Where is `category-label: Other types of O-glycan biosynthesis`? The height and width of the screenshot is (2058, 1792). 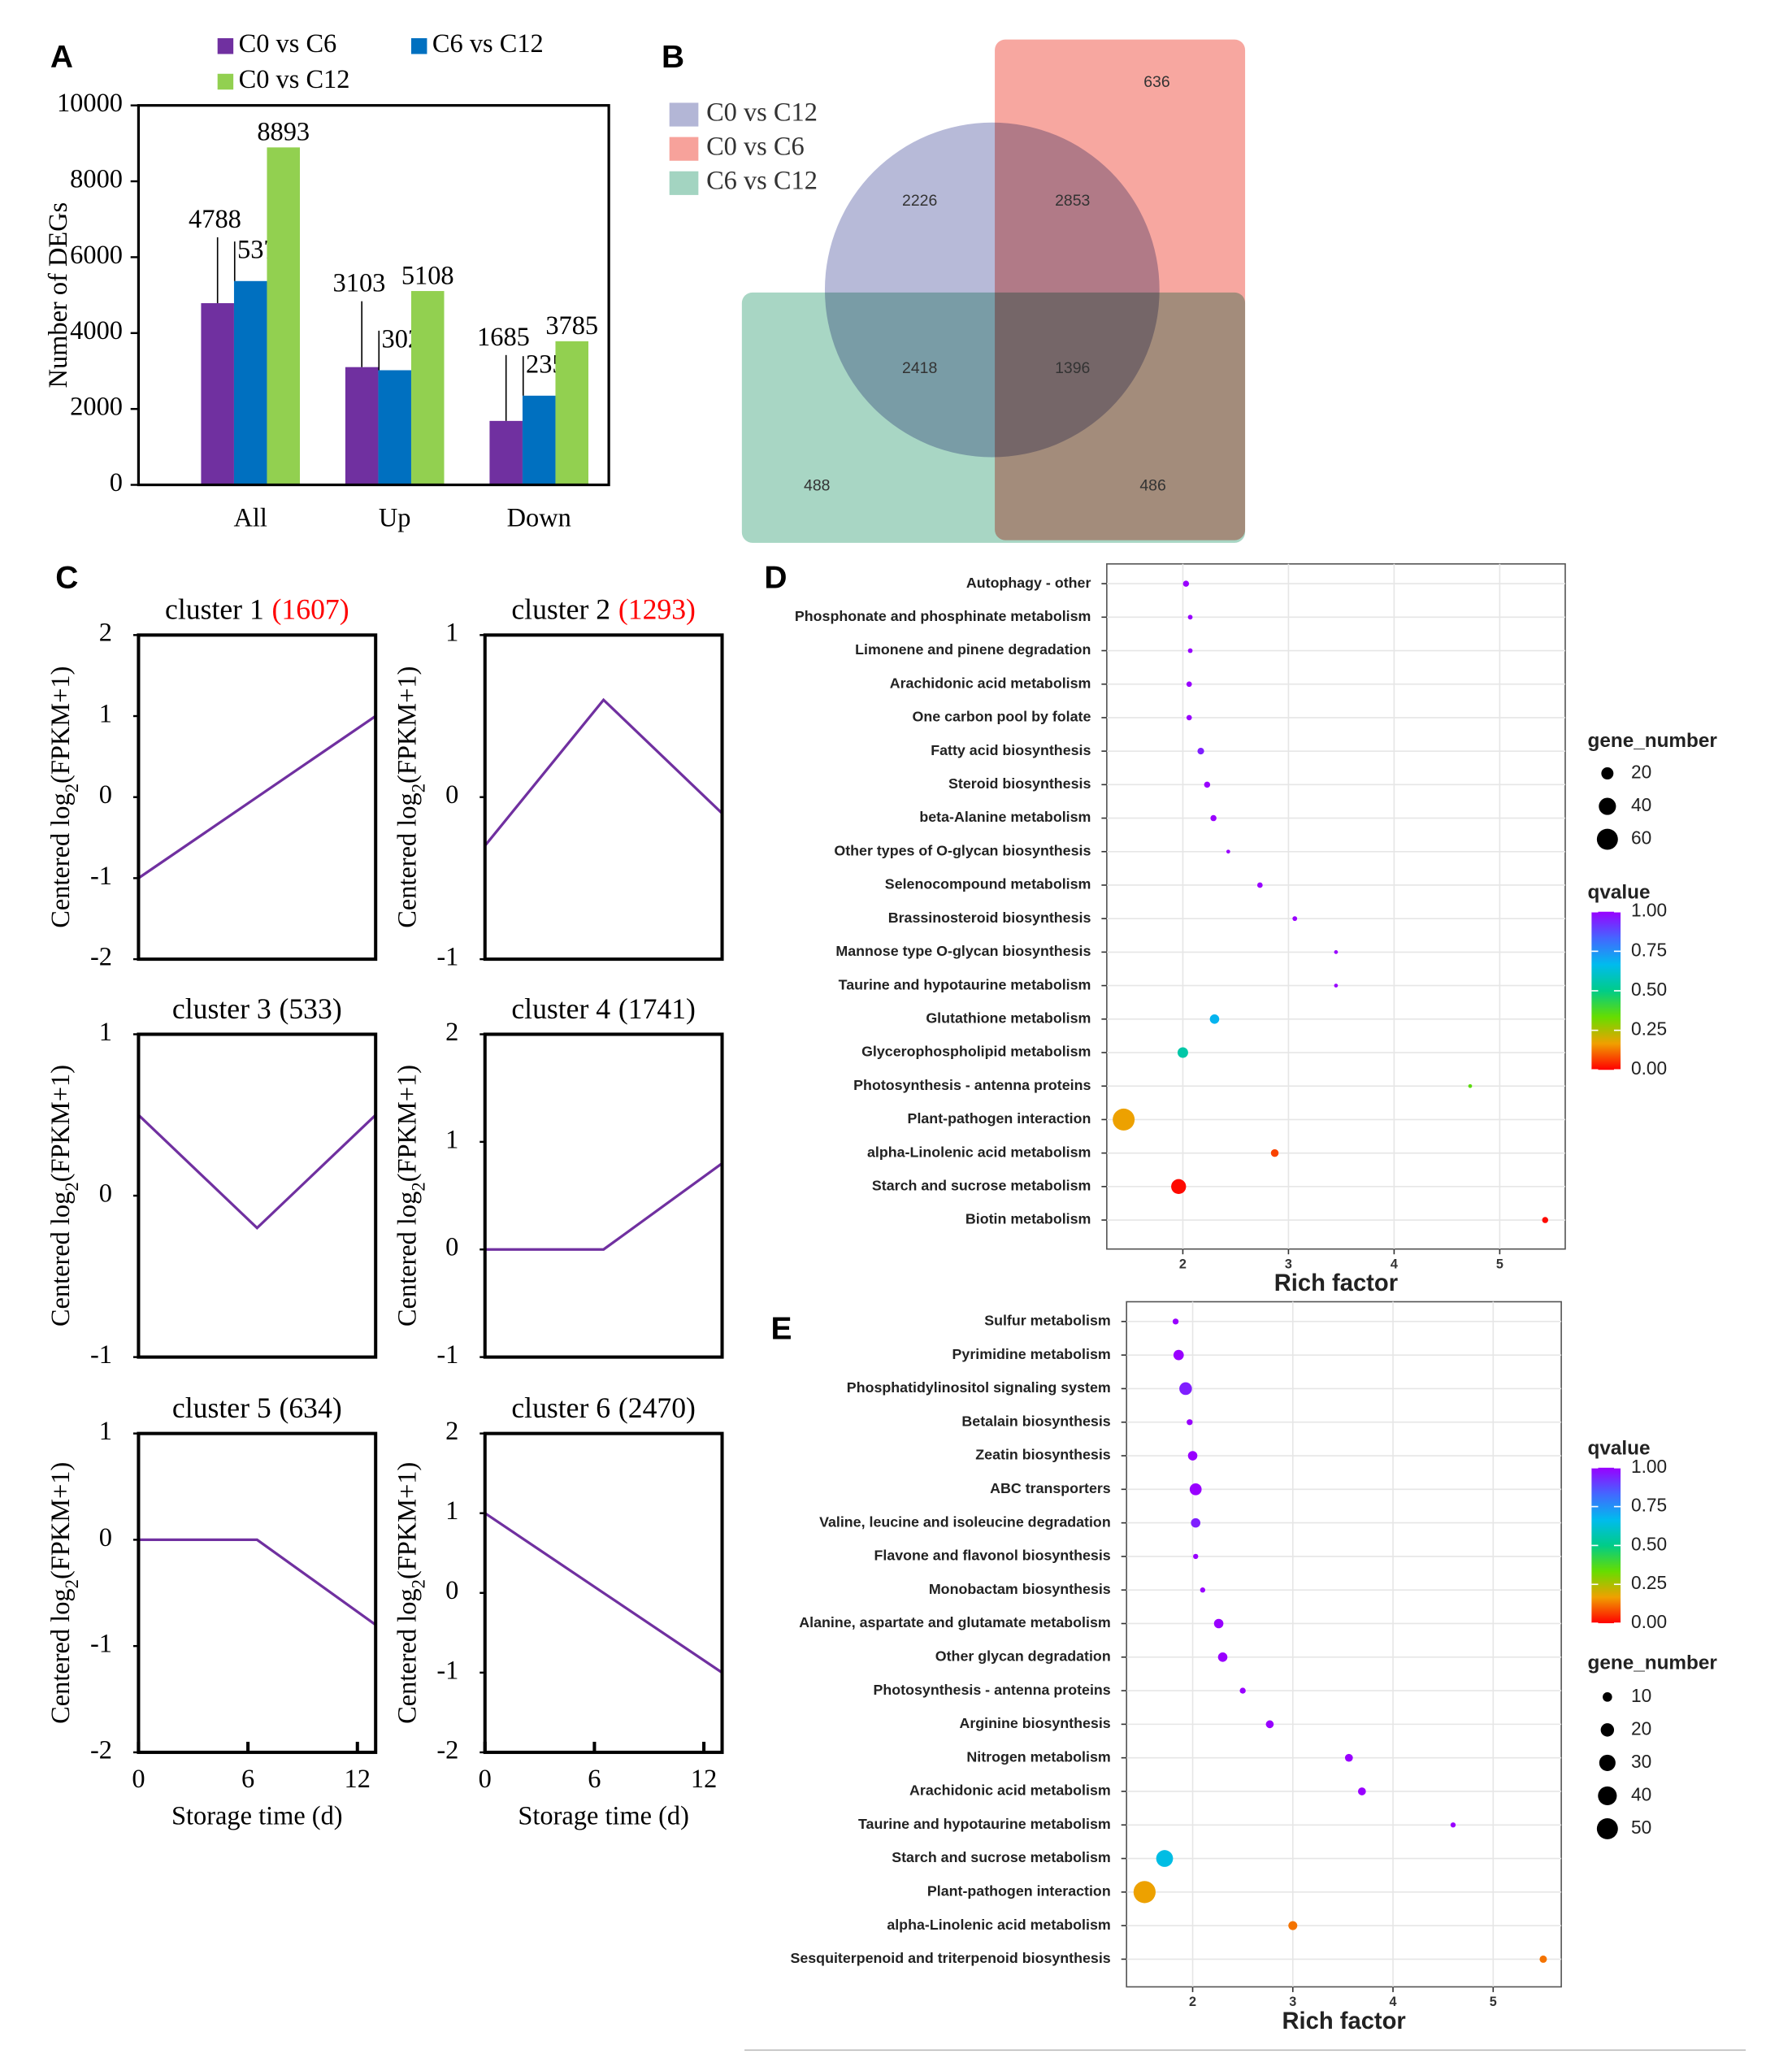
category-label: Other types of O-glycan biosynthesis is located at coordinates (962, 850).